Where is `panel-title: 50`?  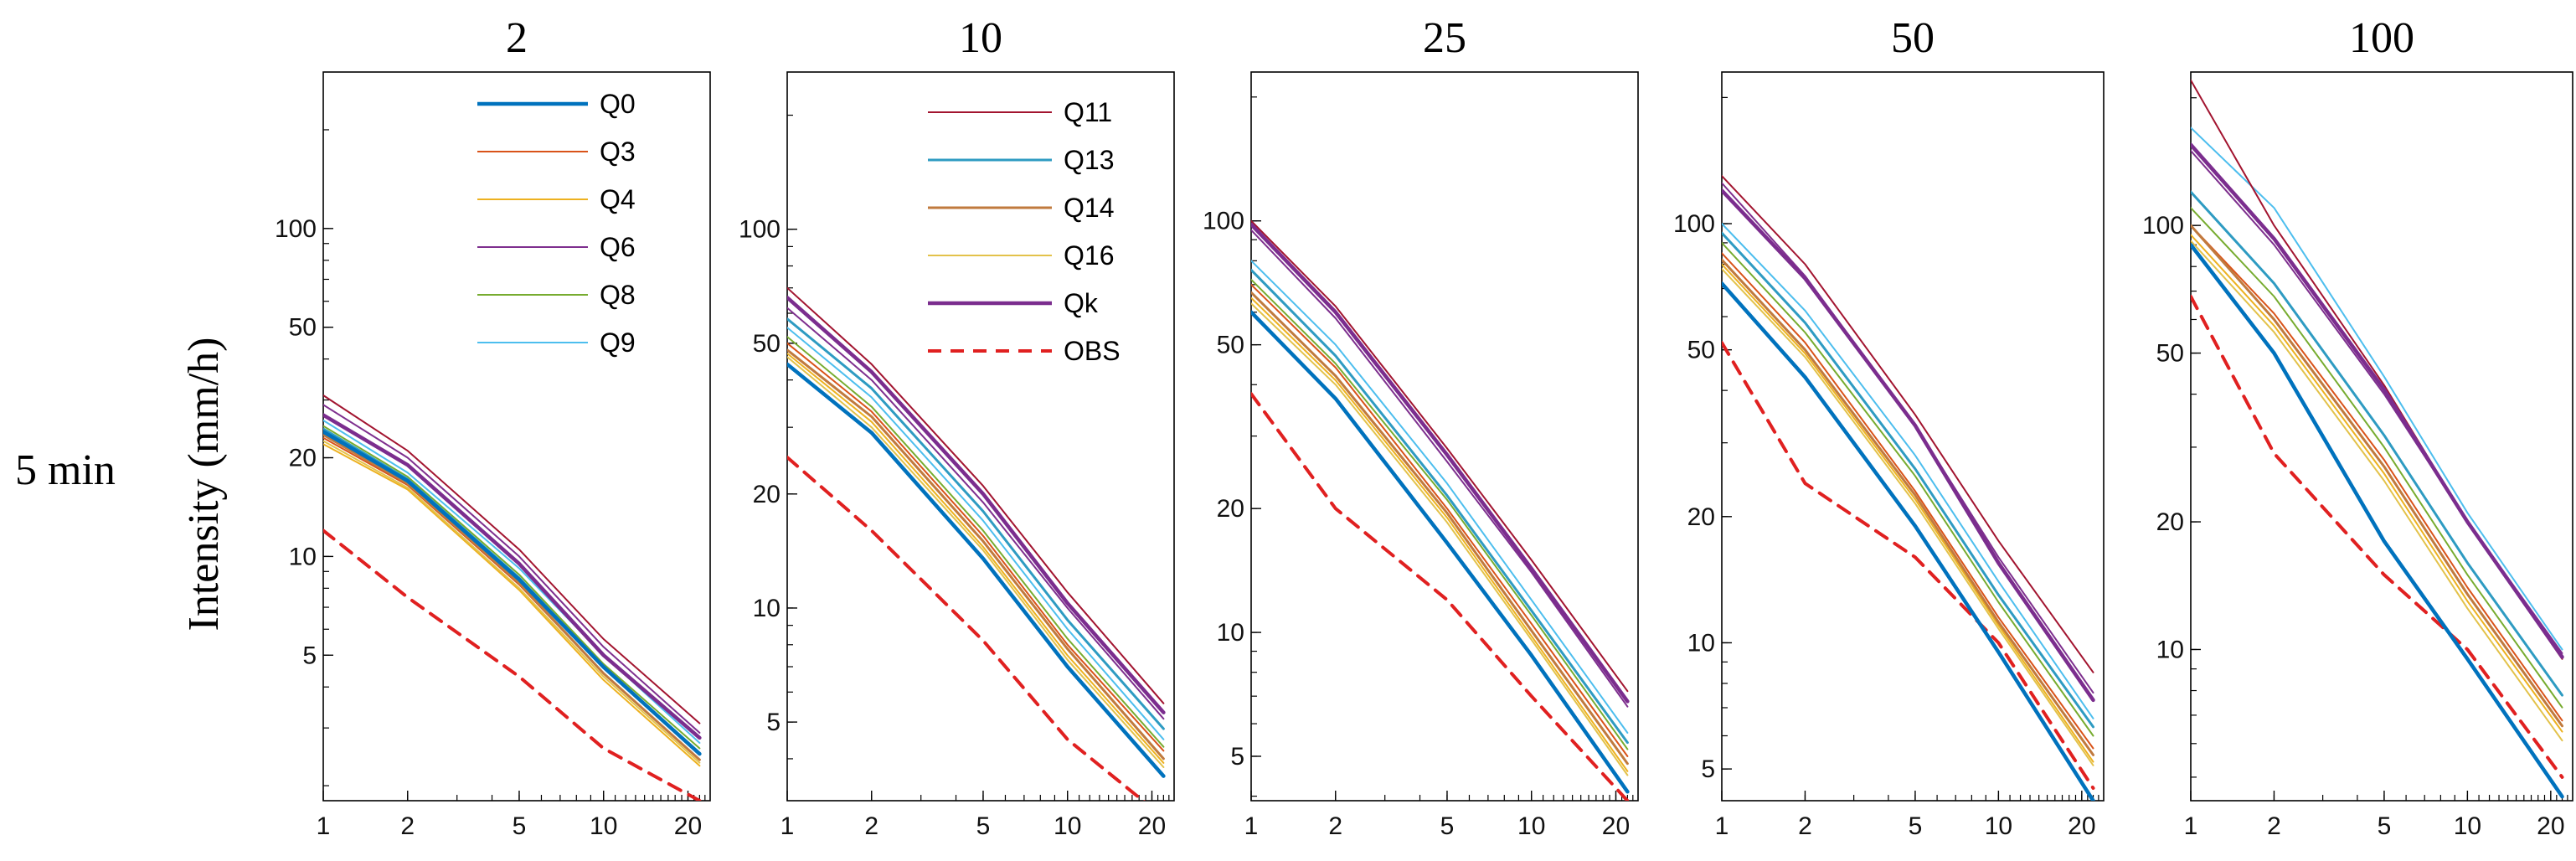 panel-title: 50 is located at coordinates (1913, 38).